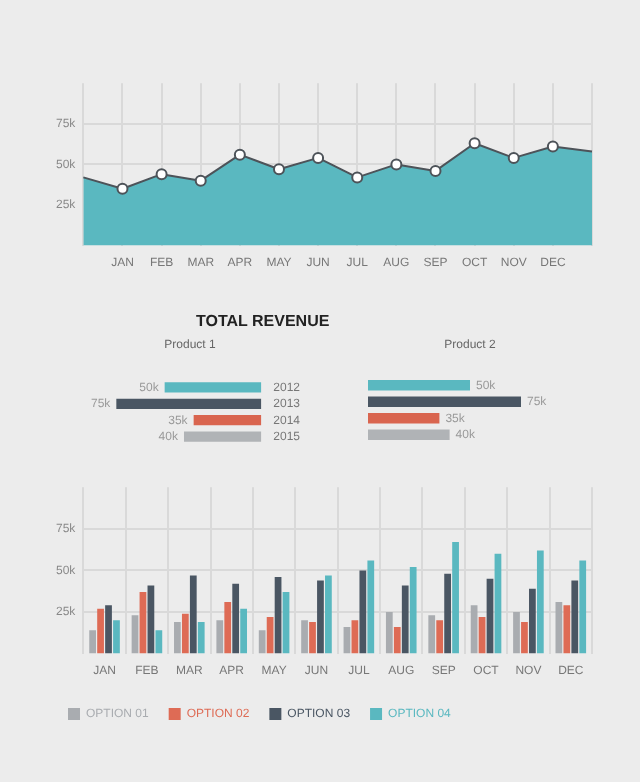  I want to click on chart-title: TOTAL REVENUE, so click(263, 323).